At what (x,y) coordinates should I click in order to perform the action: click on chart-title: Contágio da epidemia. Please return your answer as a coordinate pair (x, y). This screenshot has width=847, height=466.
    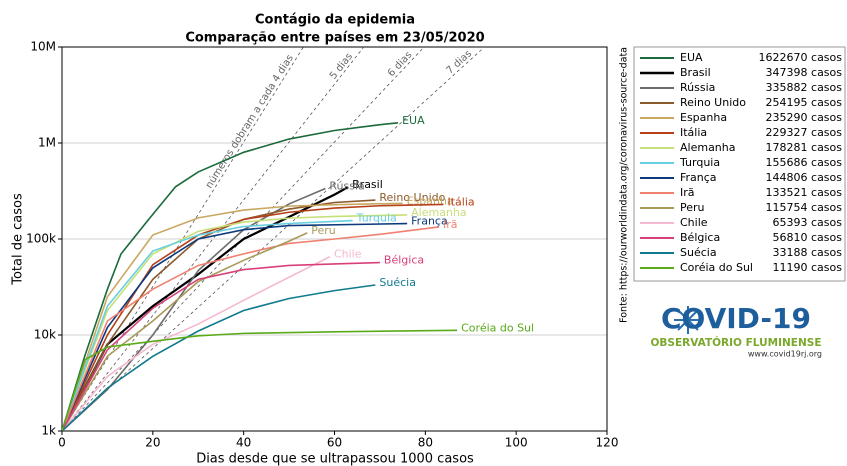
    Looking at the image, I should click on (335, 20).